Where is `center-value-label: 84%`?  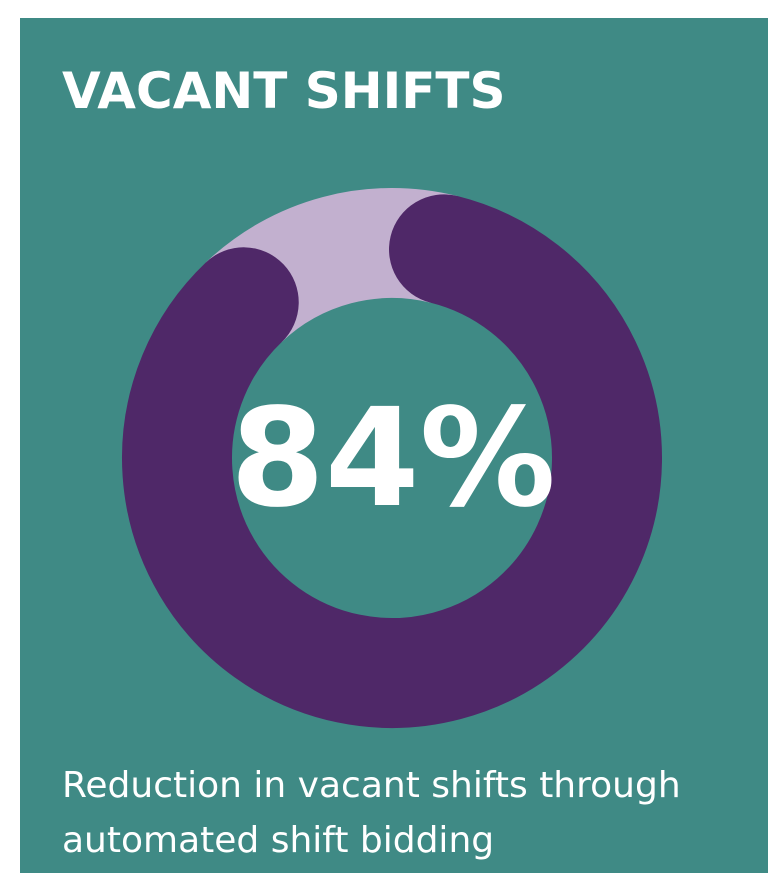 center-value-label: 84% is located at coordinates (393, 459).